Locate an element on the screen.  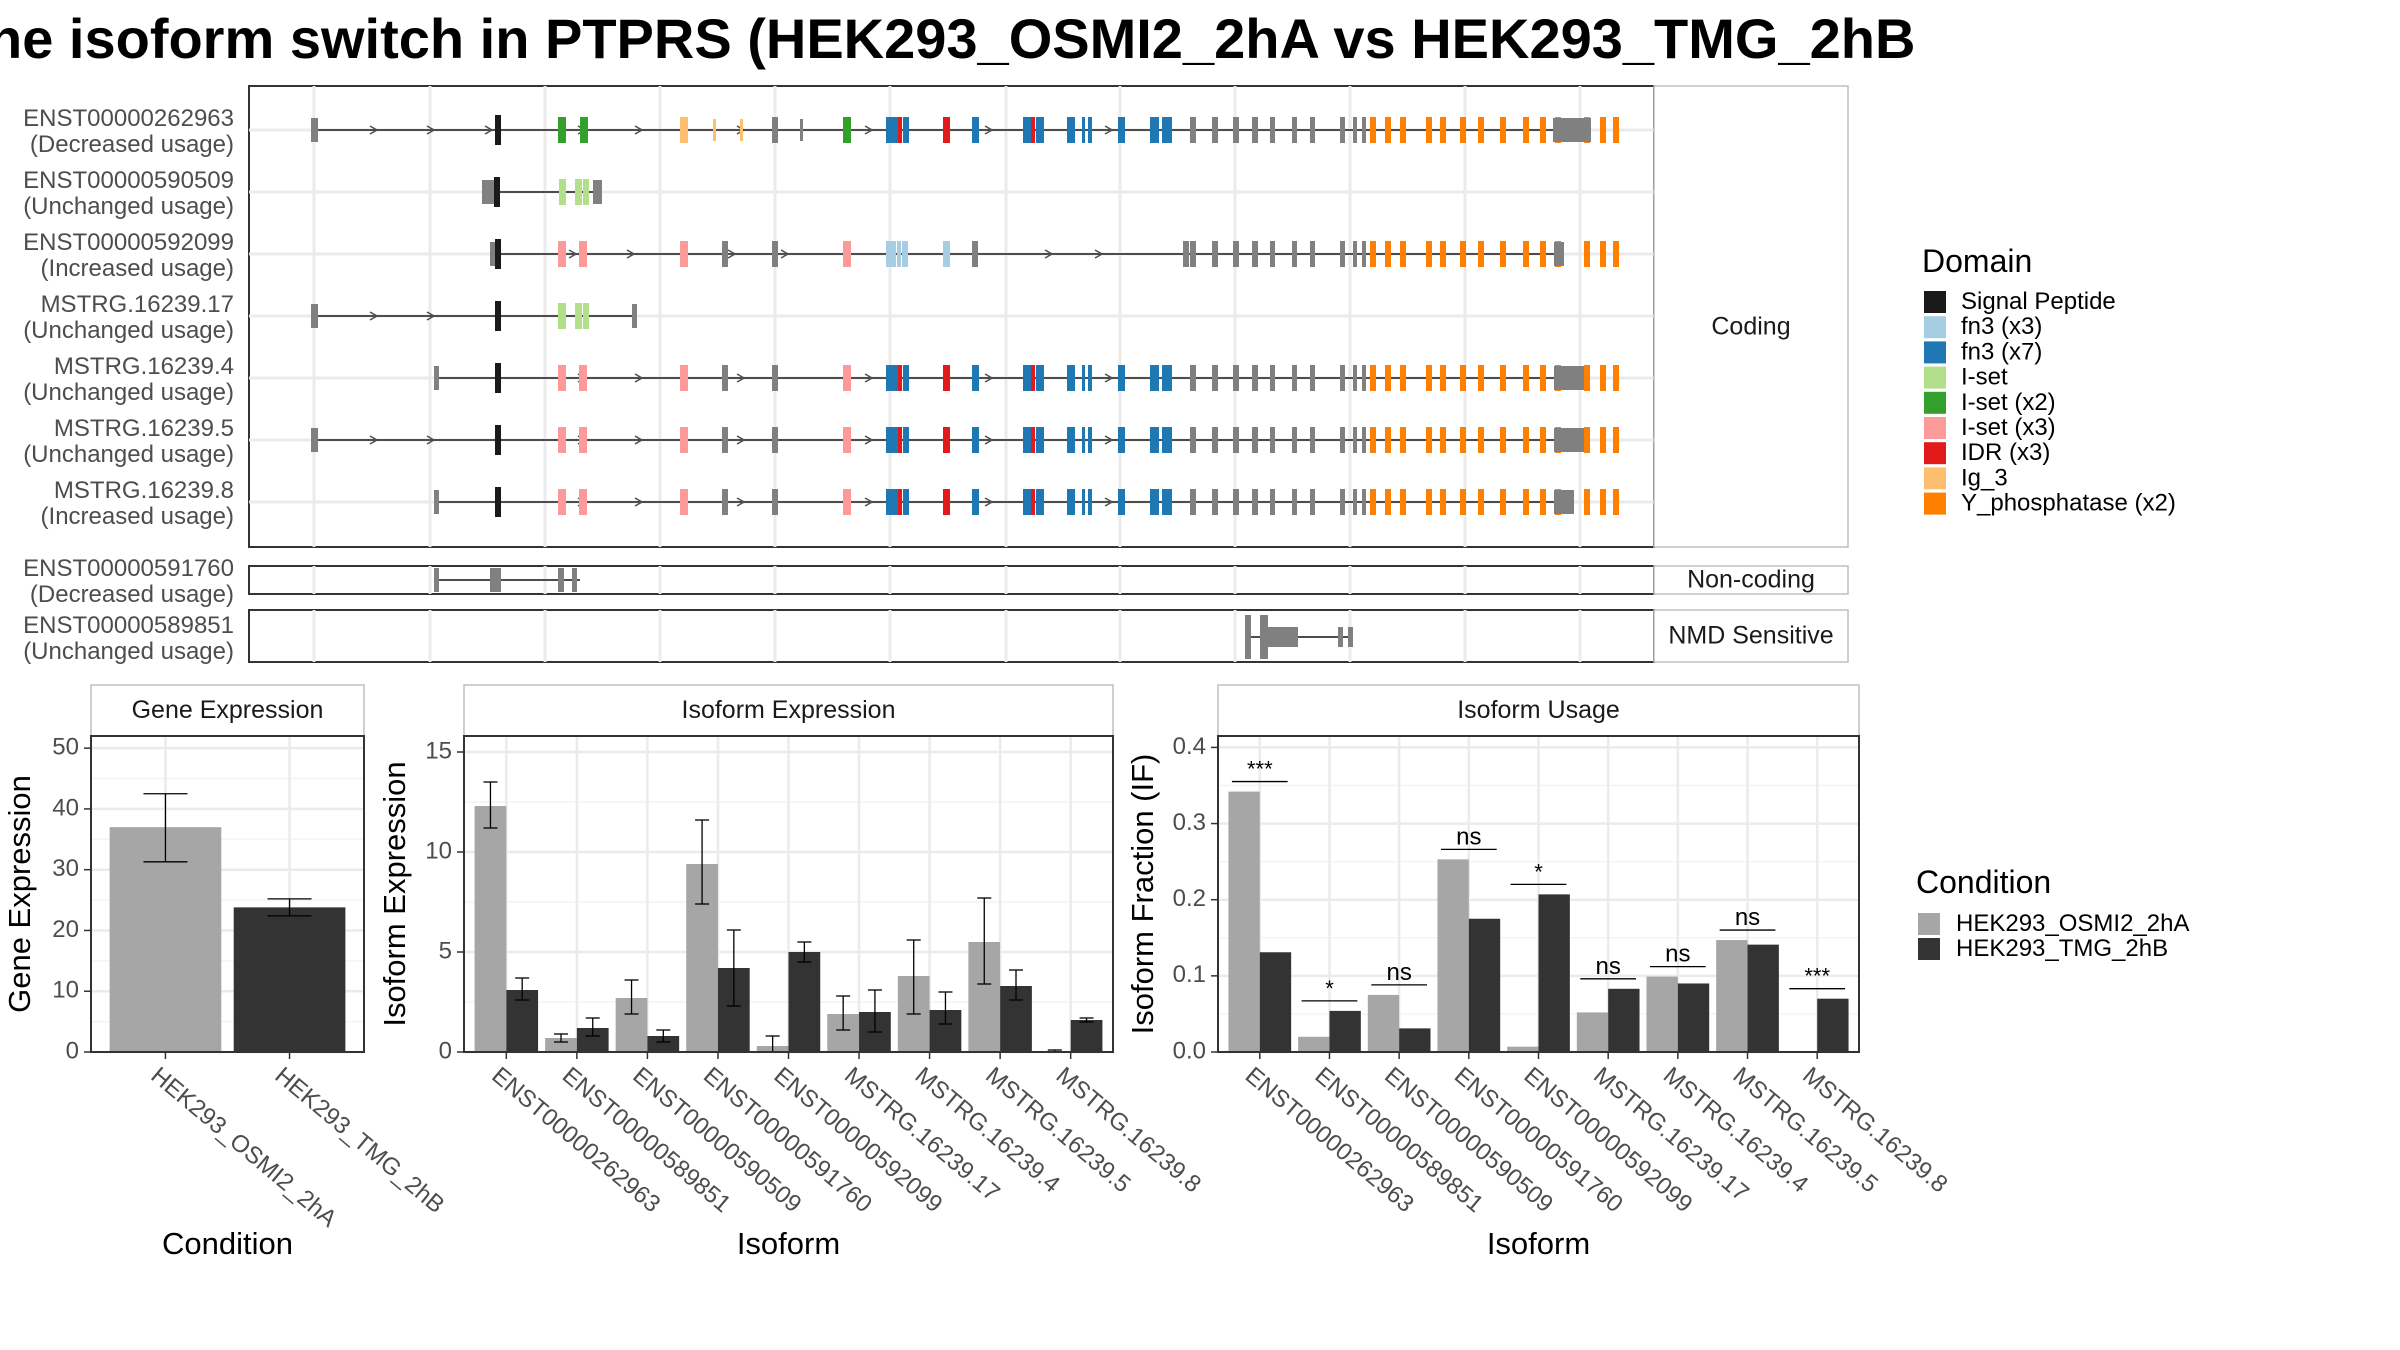
transcript-id-label: ENST00000591760 is located at coordinates (128, 568).